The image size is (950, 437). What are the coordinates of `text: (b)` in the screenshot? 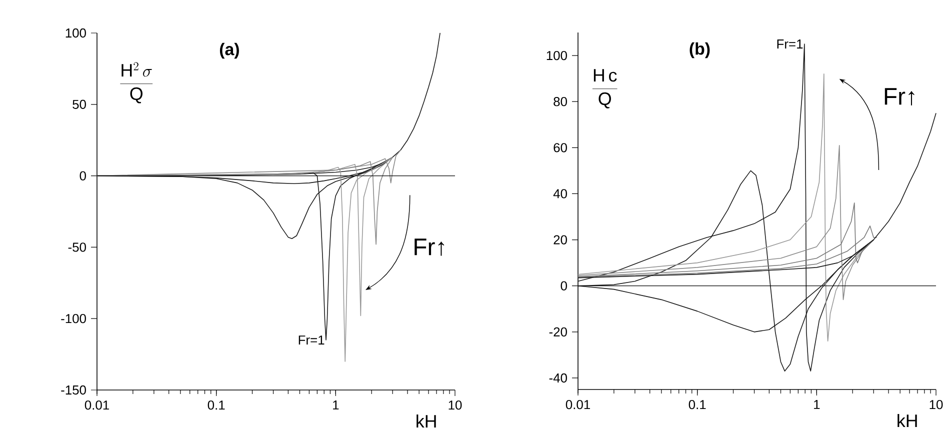 It's located at (700, 50).